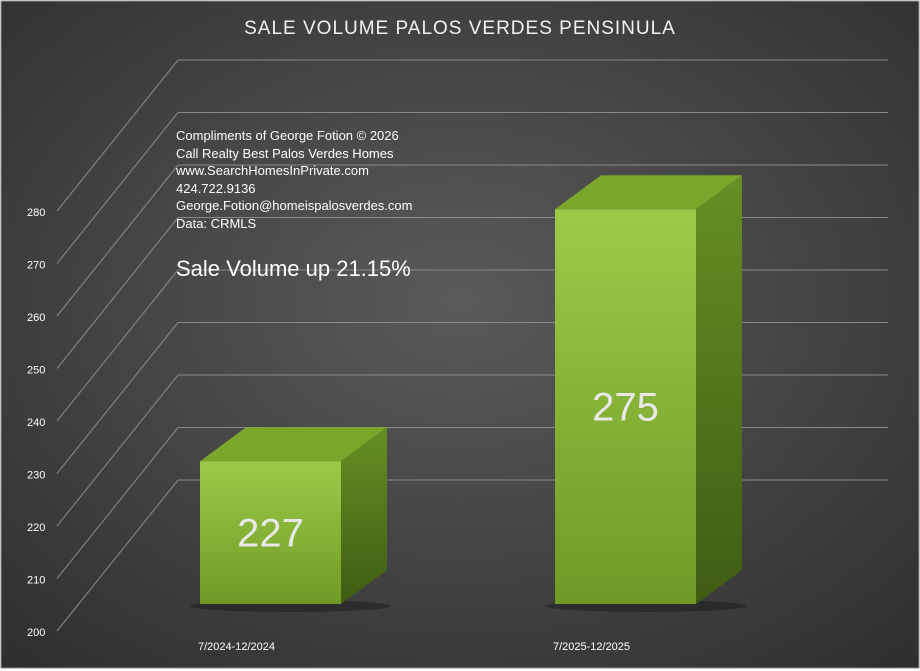 The height and width of the screenshot is (671, 920). Describe the element at coordinates (36, 371) in the screenshot. I see `y-tick-label: 250` at that location.